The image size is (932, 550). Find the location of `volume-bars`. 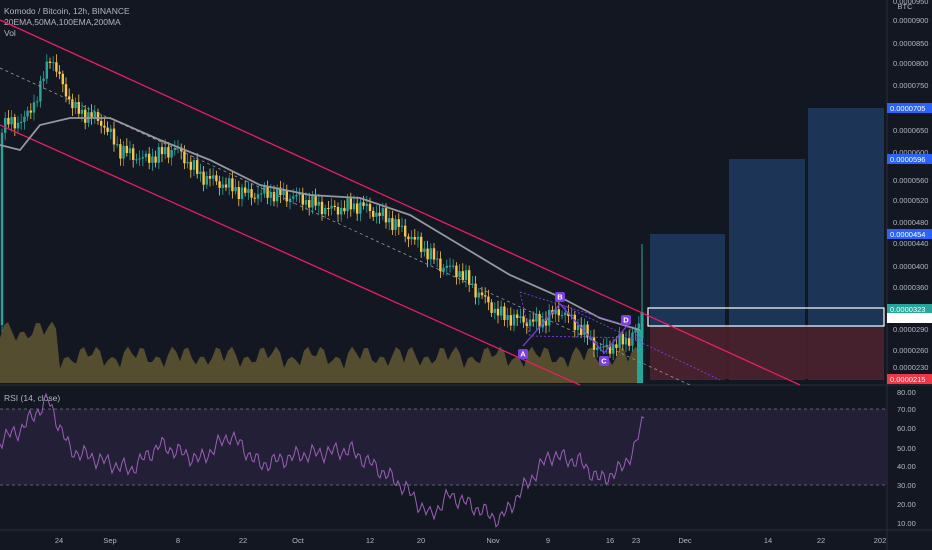

volume-bars is located at coordinates (321, 352).